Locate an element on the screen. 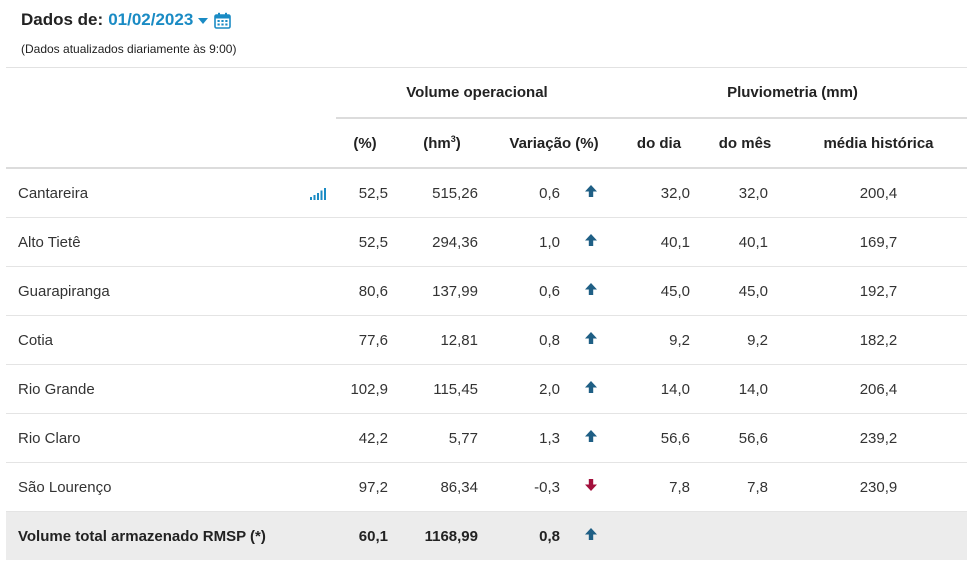  reservoir-name-label: Guarapiranga is located at coordinates (64, 291).